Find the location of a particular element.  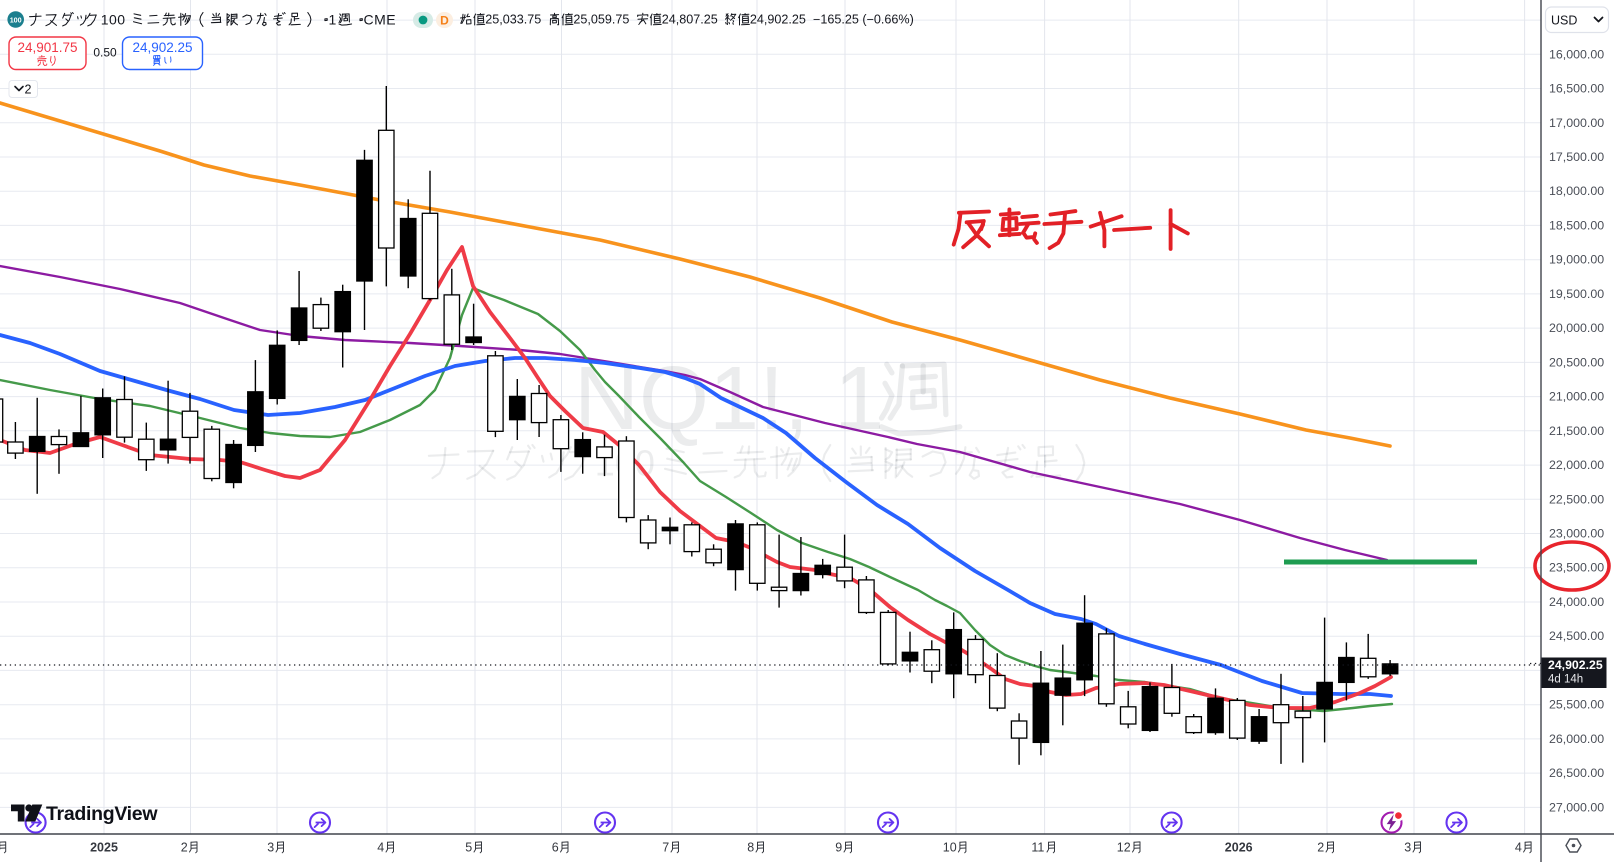

svg-text: 10 is located at coordinates (950, 848).